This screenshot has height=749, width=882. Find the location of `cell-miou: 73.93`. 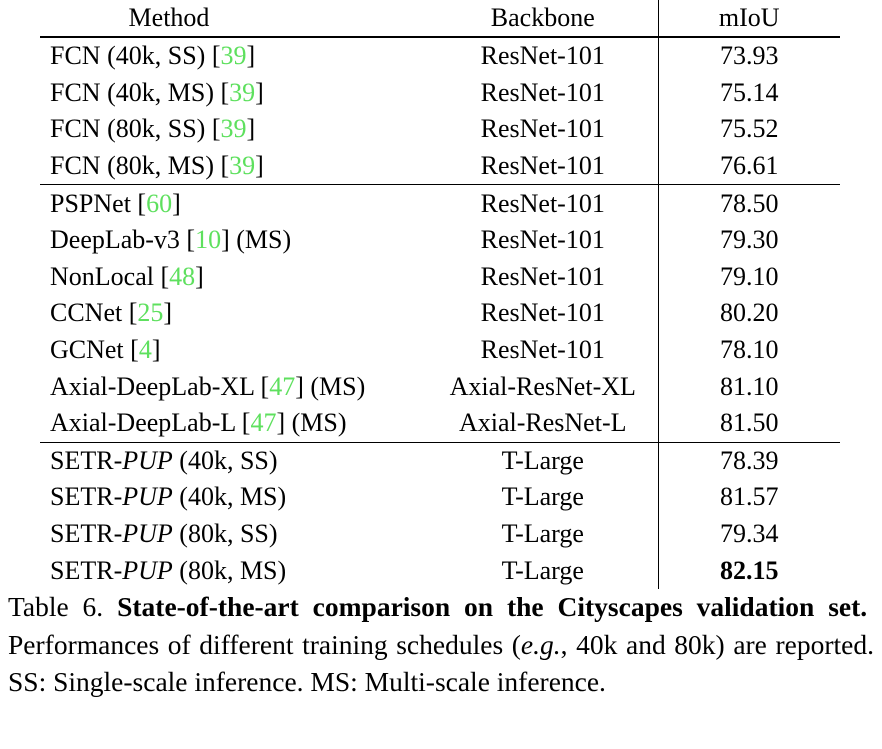

cell-miou: 73.93 is located at coordinates (748, 55).